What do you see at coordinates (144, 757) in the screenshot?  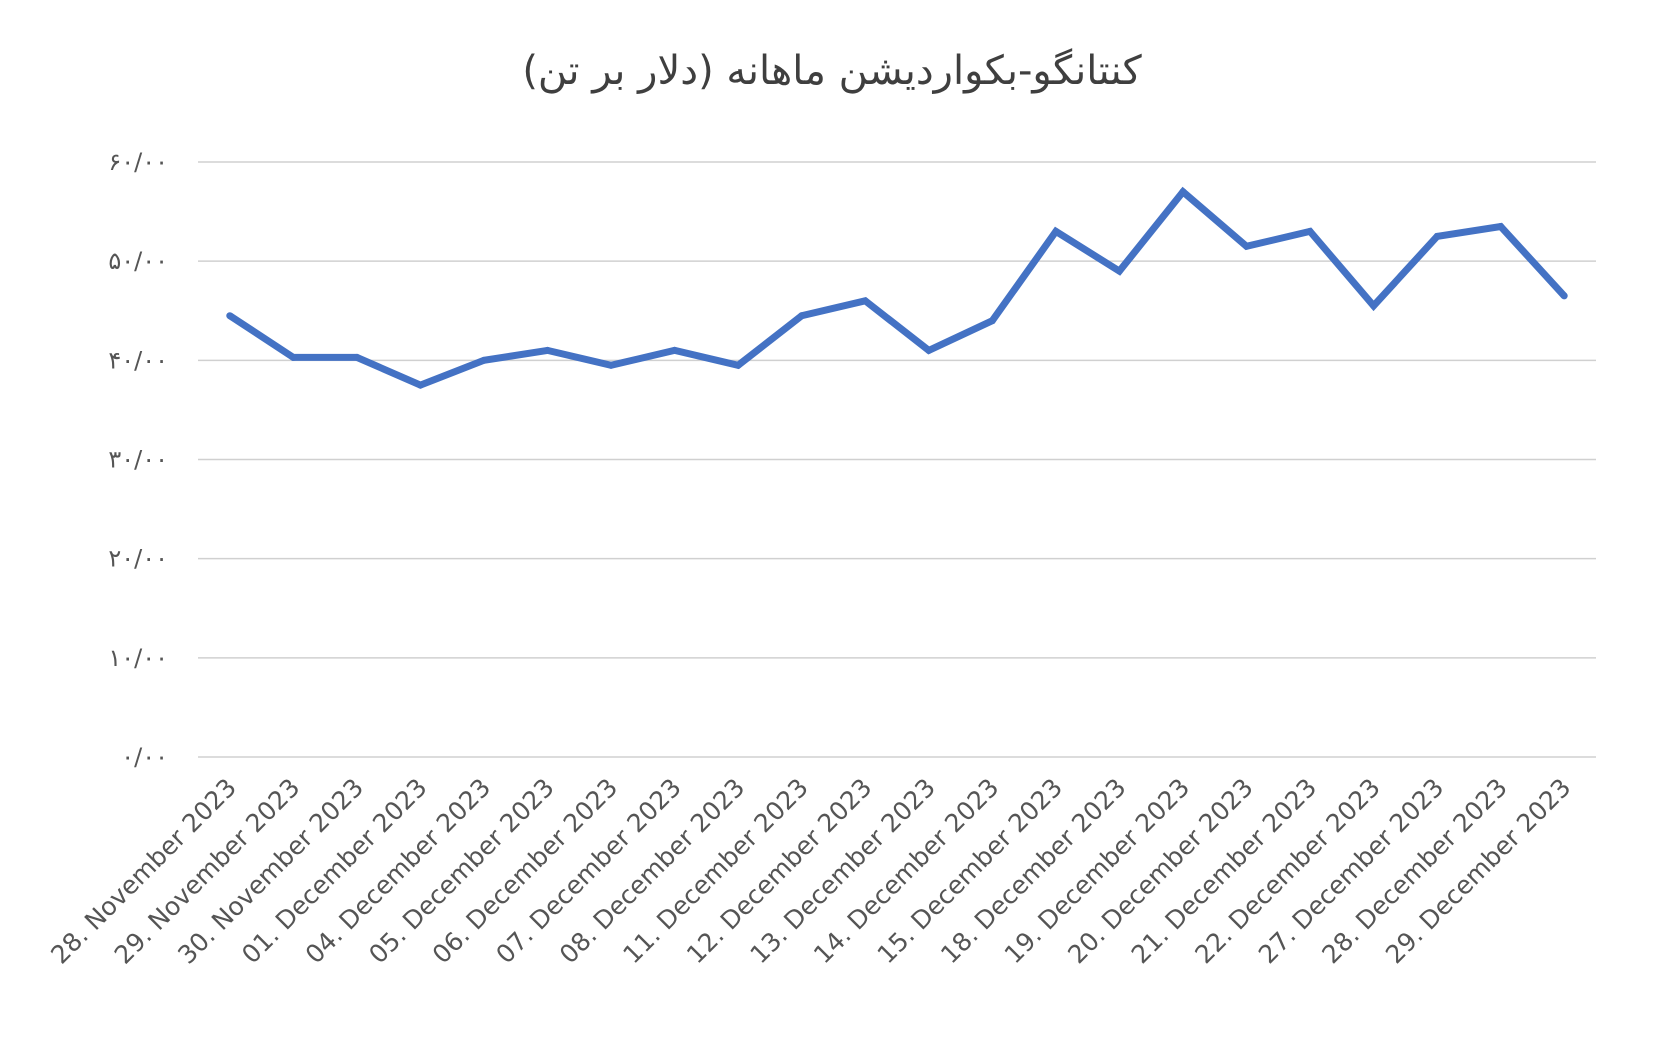 I see `y-tick-label: ۰/۰۰` at bounding box center [144, 757].